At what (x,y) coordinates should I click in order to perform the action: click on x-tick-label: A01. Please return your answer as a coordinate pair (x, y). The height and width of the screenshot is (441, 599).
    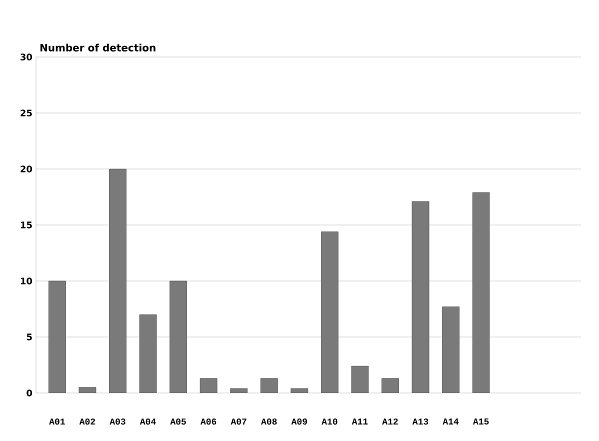
    Looking at the image, I should click on (57, 421).